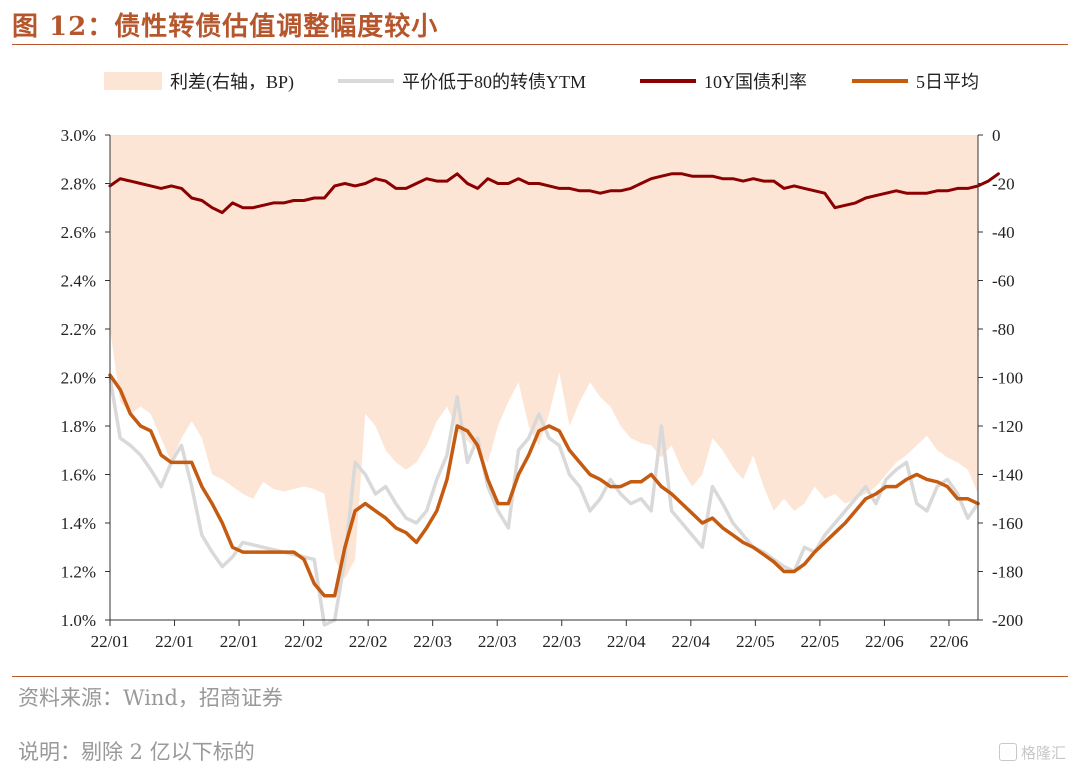 This screenshot has width=1080, height=771. I want to click on y-right-tick-label: -120, so click(1007, 426).